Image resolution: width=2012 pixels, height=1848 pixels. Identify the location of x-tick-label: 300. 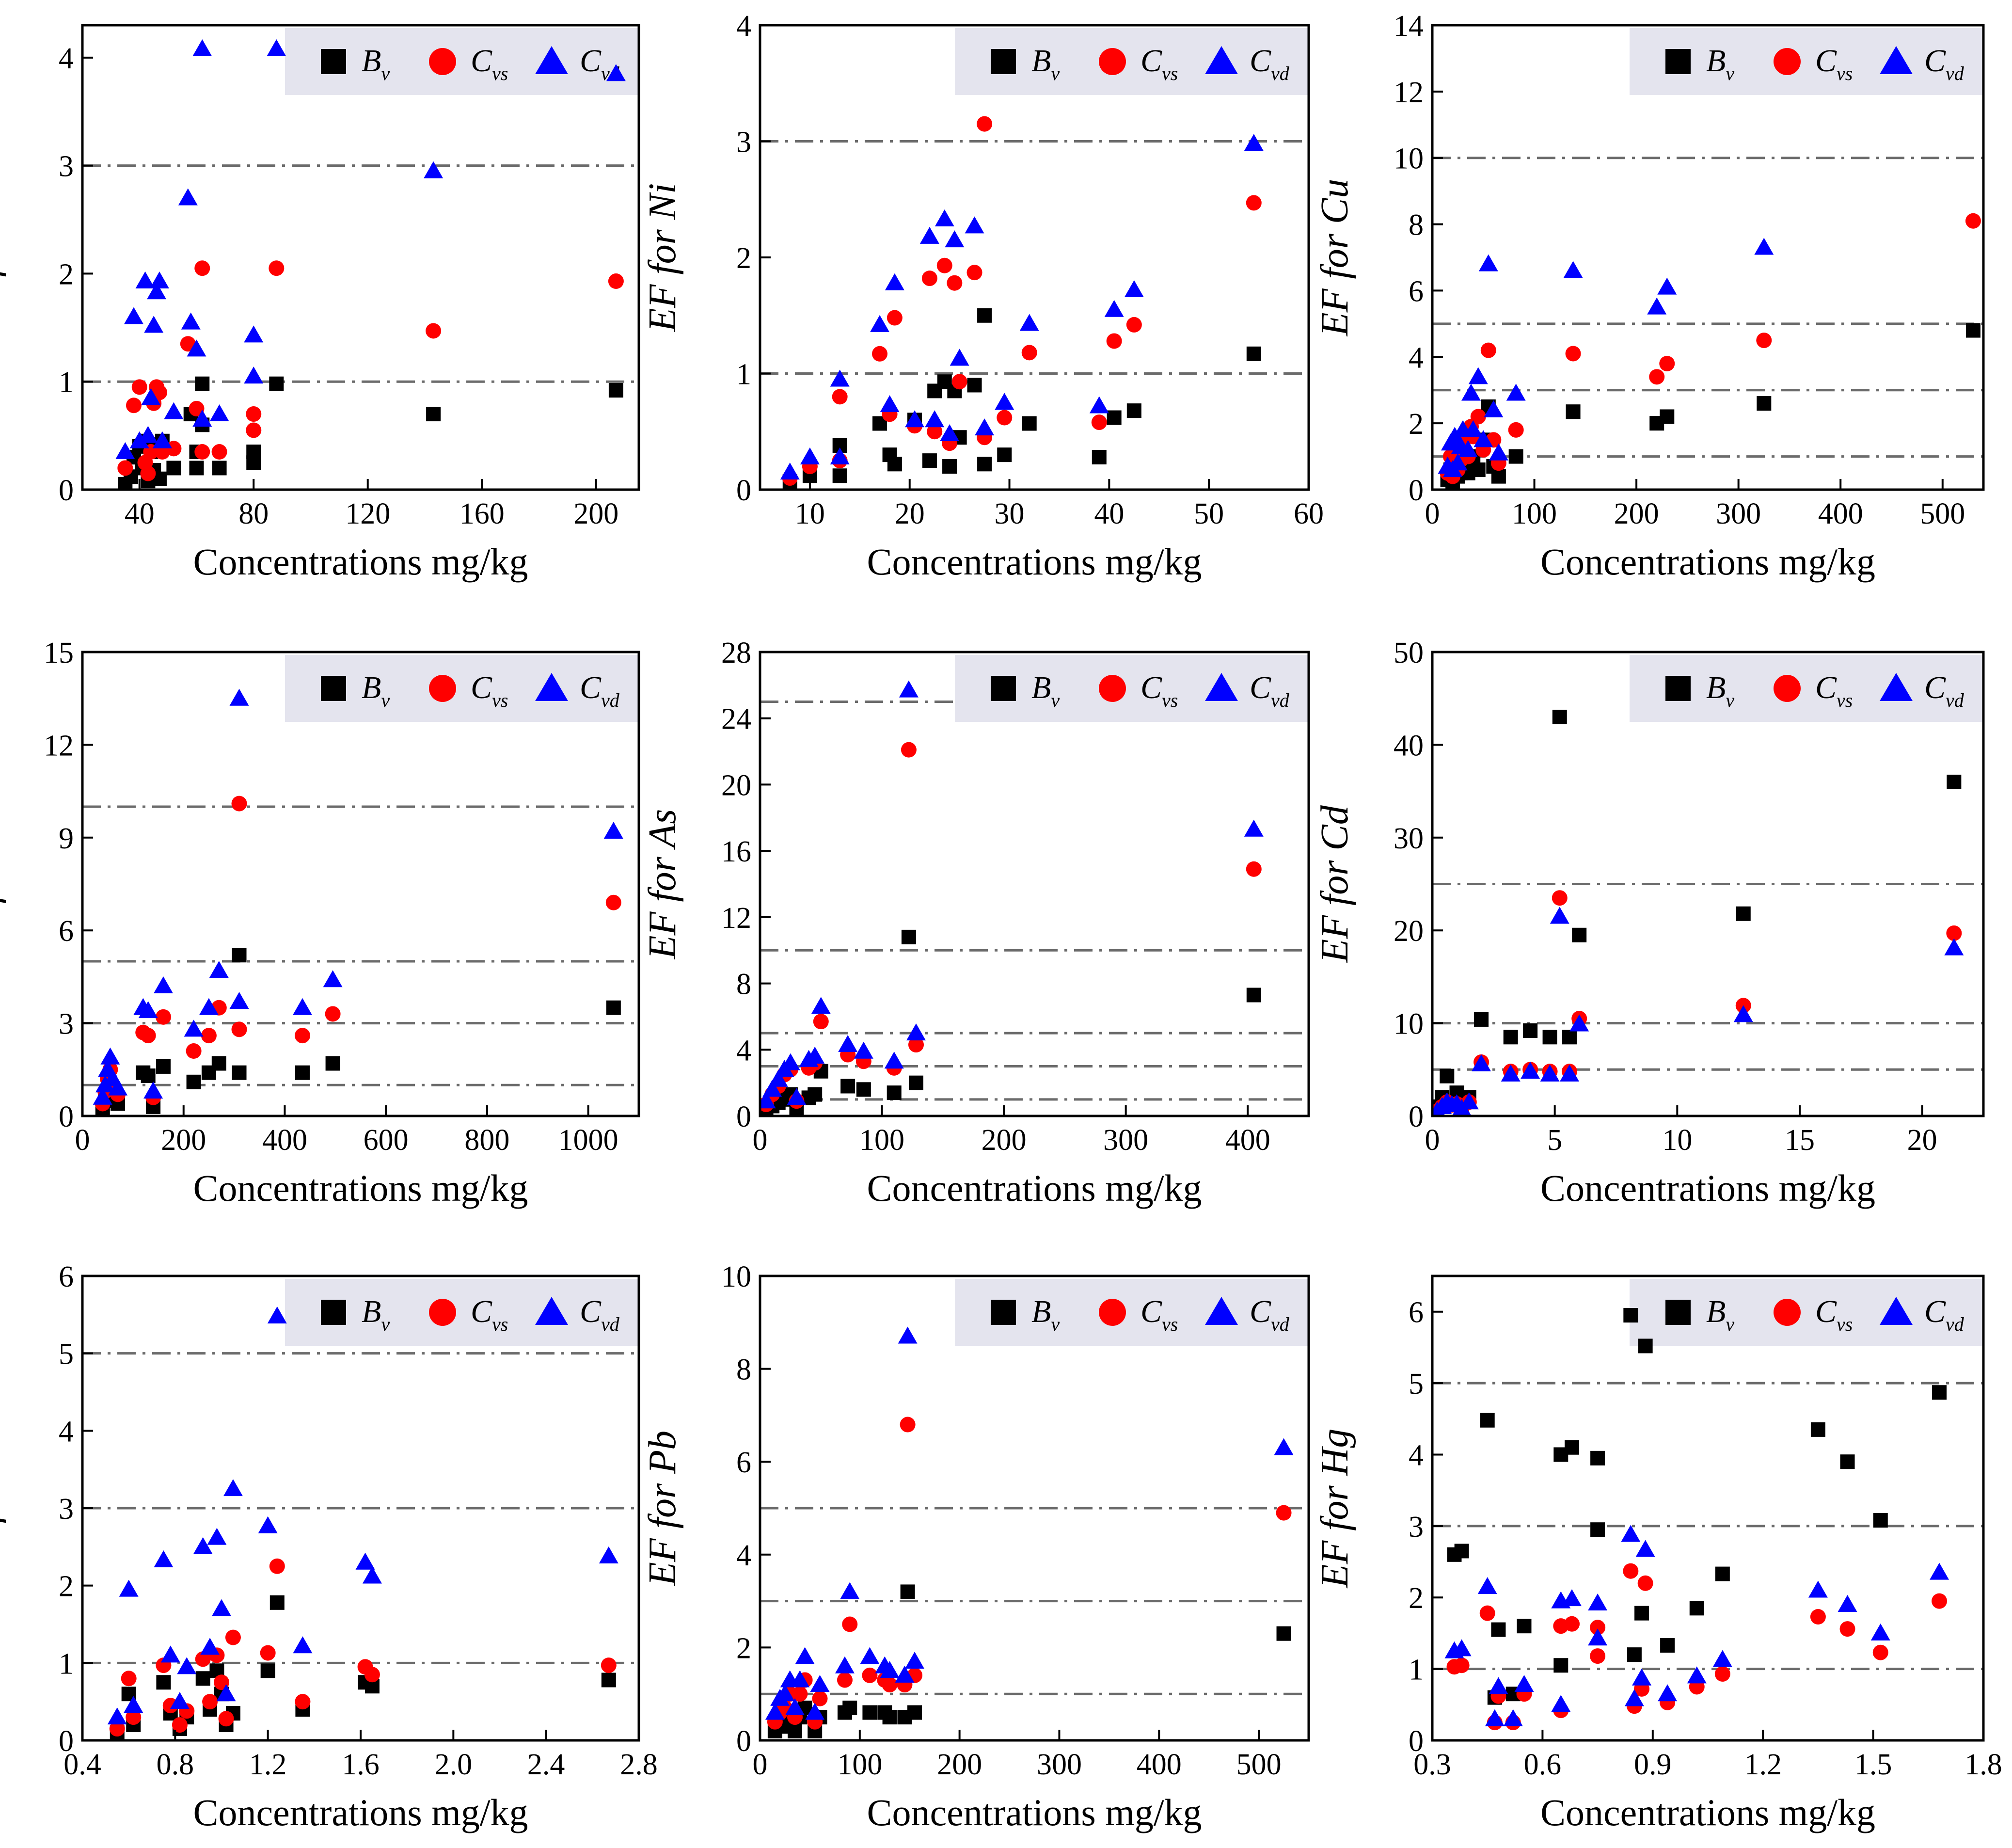
(1125, 1140).